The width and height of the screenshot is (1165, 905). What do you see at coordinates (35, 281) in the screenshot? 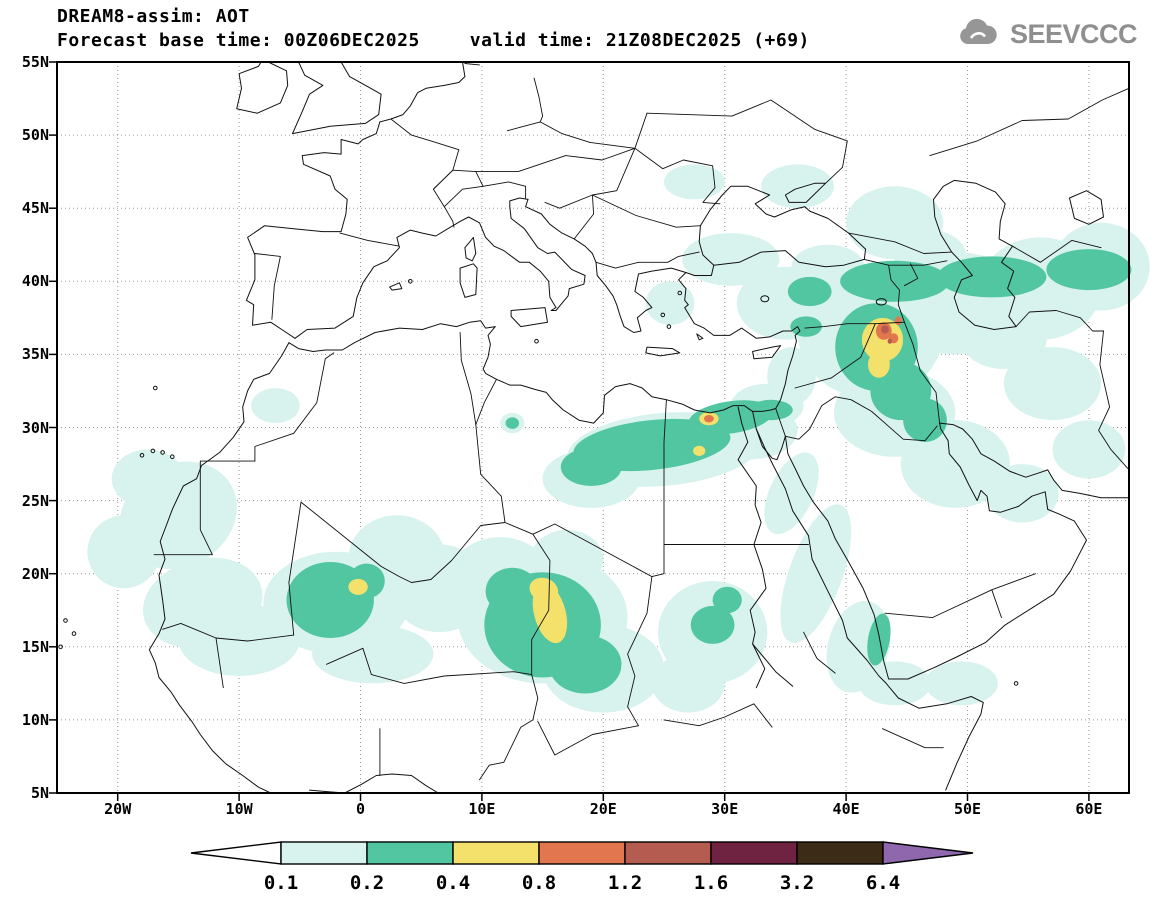
I see `lat-tick-label: 40N` at bounding box center [35, 281].